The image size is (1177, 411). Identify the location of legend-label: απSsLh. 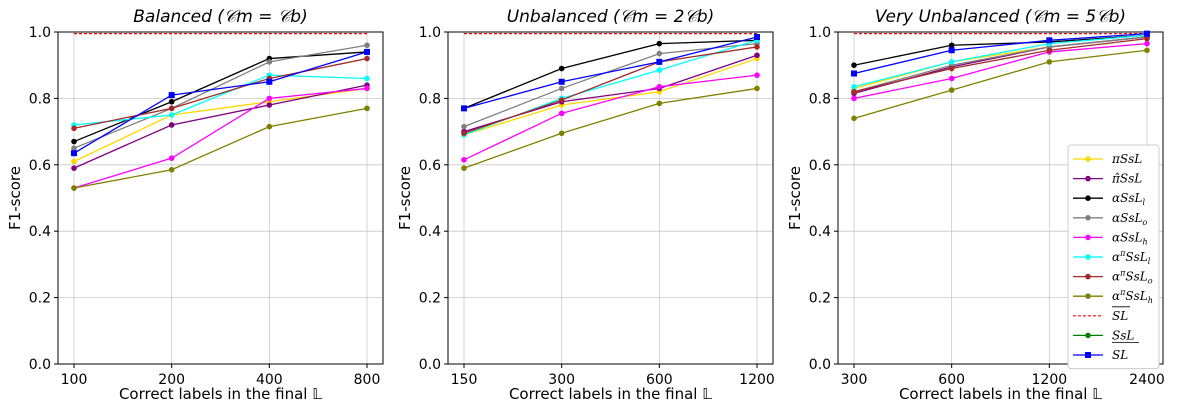
(1132, 296).